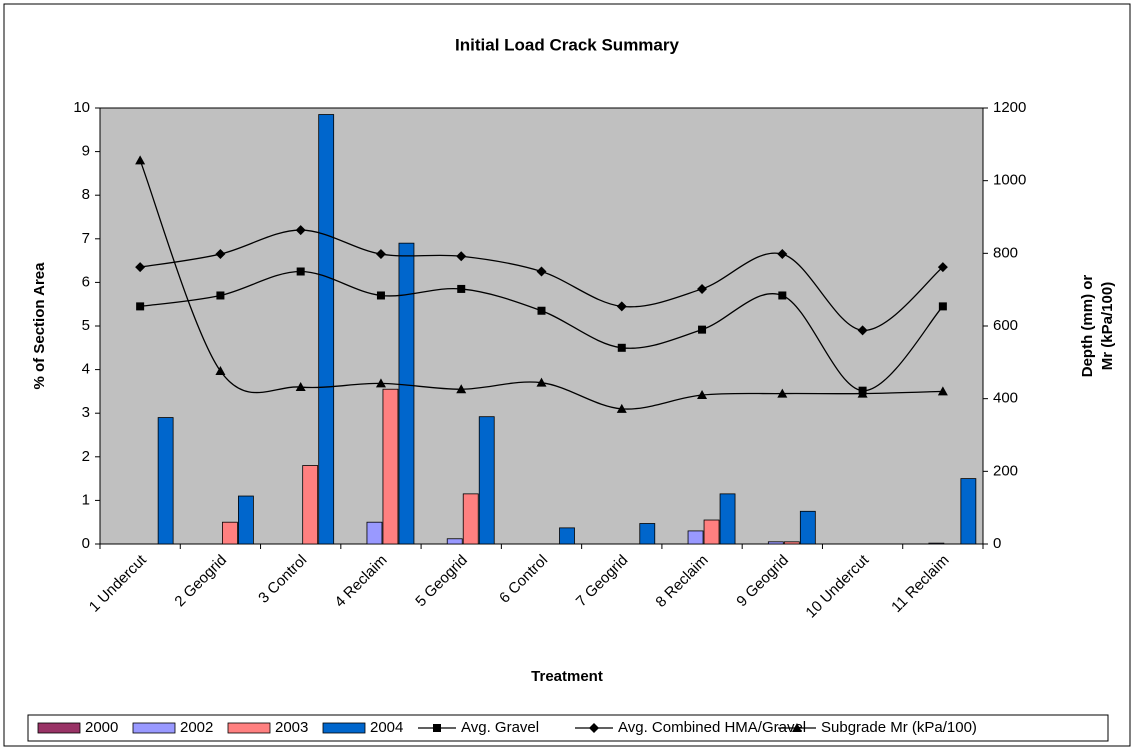 This screenshot has width=1135, height=751. I want to click on y2-tick-label: 200, so click(1005, 470).